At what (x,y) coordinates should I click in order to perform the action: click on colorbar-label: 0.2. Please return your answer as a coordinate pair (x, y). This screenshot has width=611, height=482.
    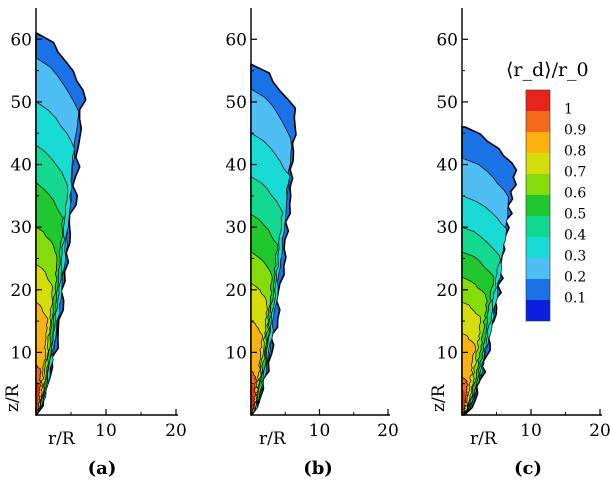
    Looking at the image, I should click on (575, 278).